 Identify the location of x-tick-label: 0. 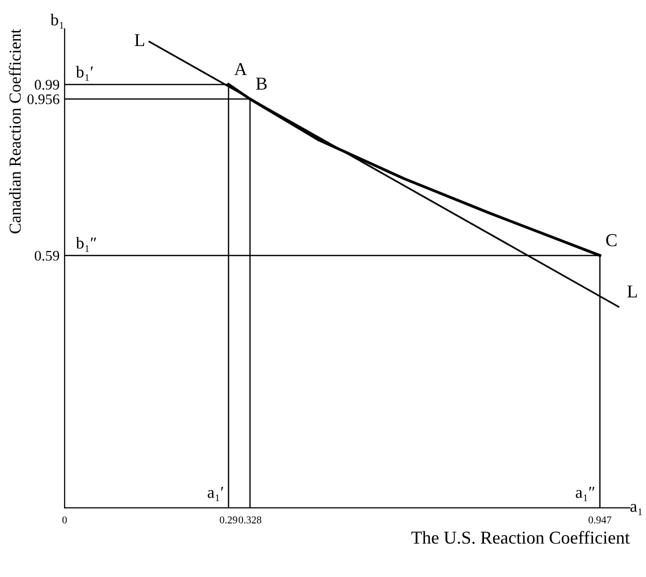
(64, 520).